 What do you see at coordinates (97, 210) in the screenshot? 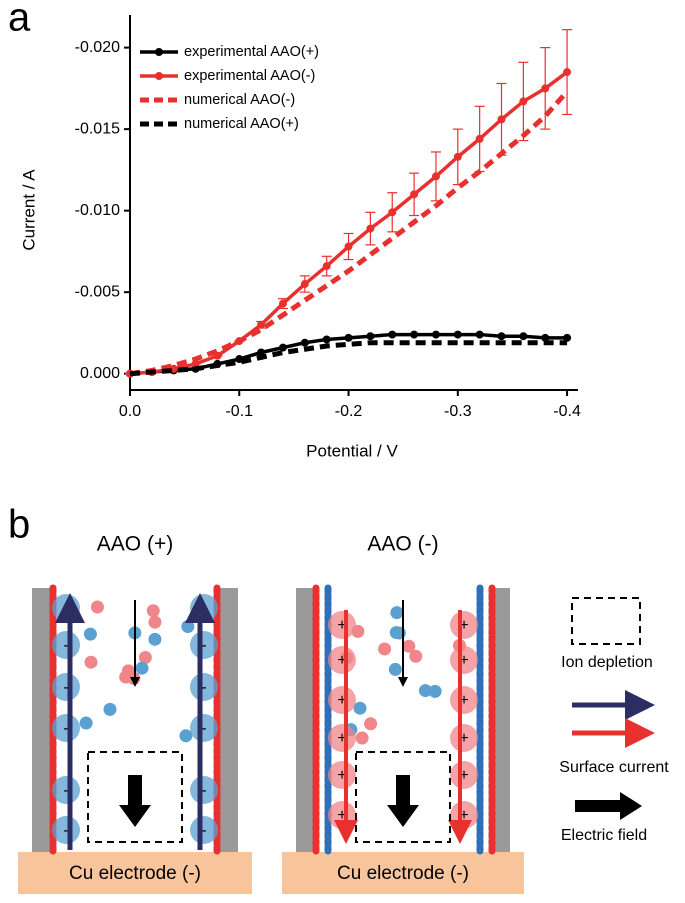
I see `y-tick-label: -0.010` at bounding box center [97, 210].